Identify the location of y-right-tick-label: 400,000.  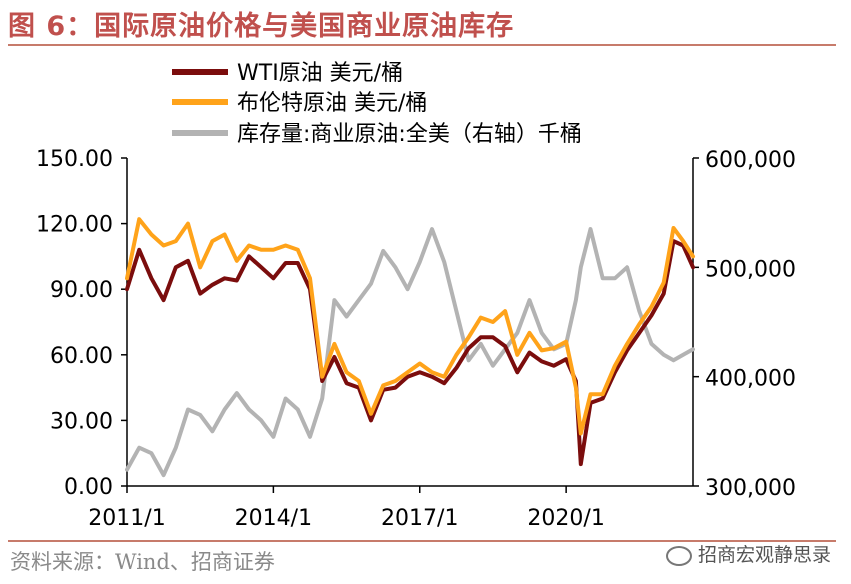
(750, 379).